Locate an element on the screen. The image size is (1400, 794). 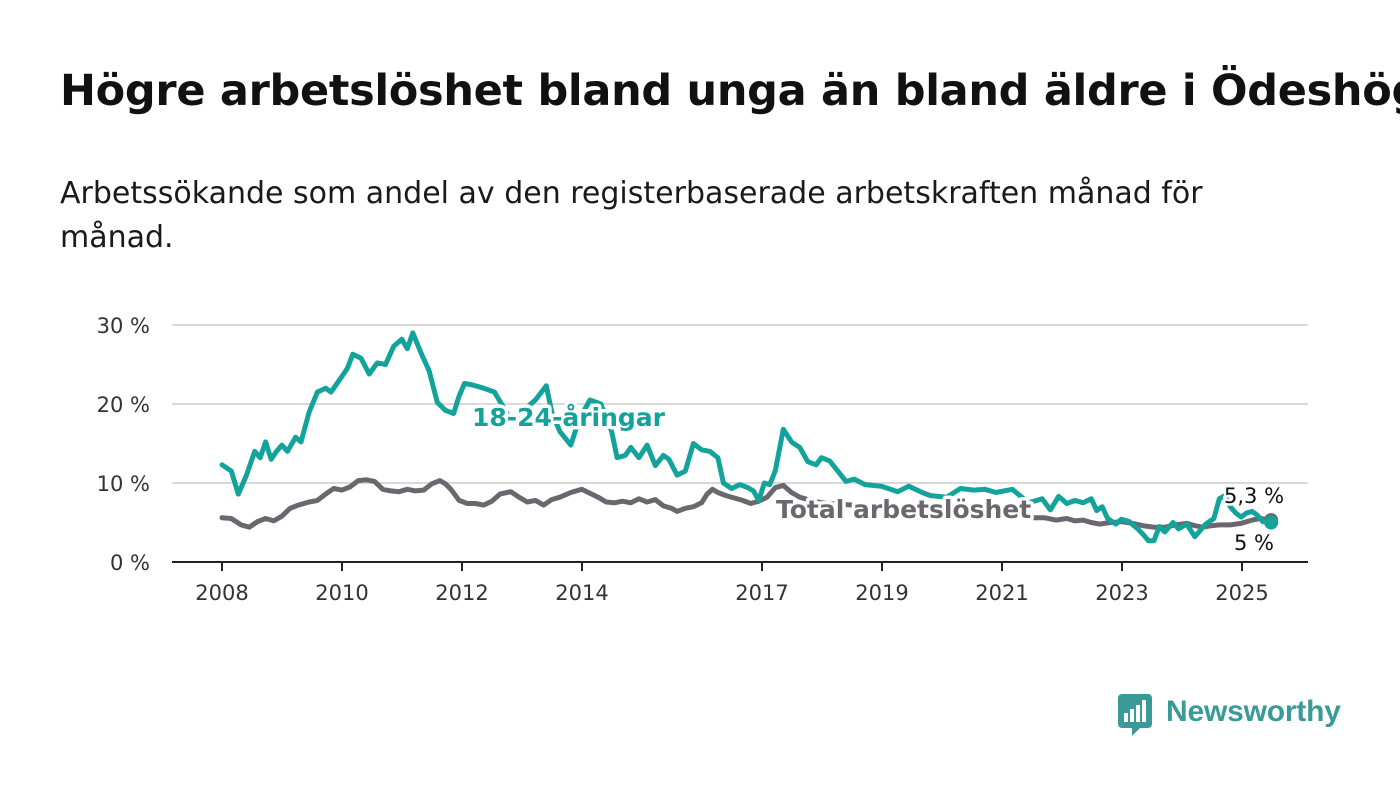
x-tick-label: 2010 is located at coordinates (341, 593).